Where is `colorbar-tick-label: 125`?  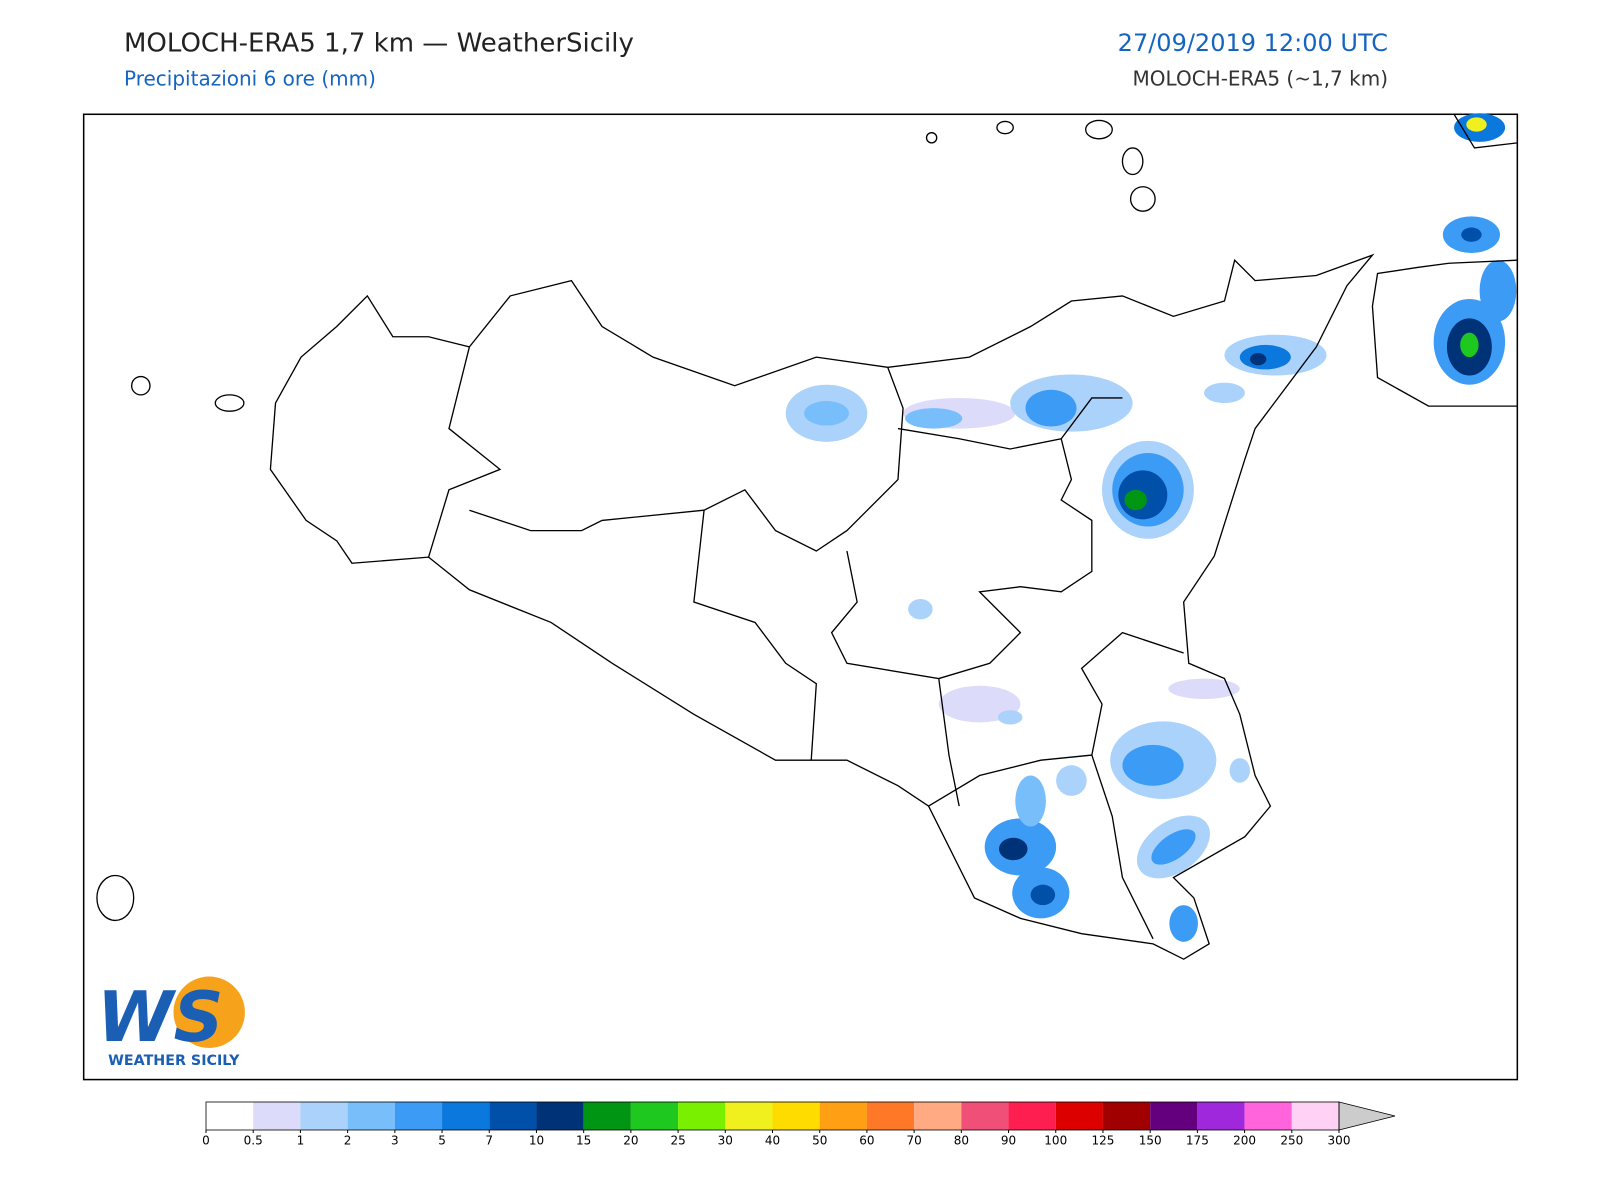 colorbar-tick-label: 125 is located at coordinates (1103, 1141).